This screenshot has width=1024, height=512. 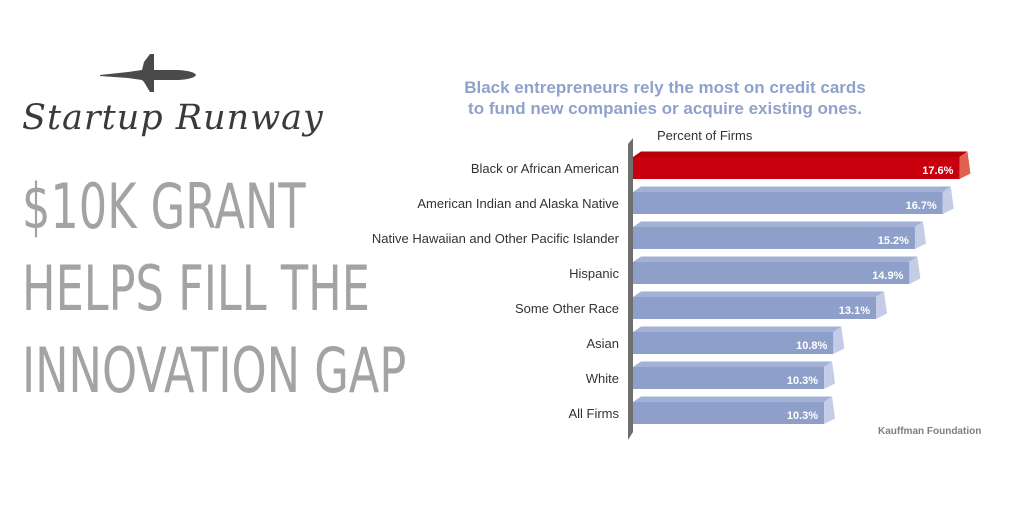 What do you see at coordinates (921, 206) in the screenshot?
I see `data-label: 16.7%` at bounding box center [921, 206].